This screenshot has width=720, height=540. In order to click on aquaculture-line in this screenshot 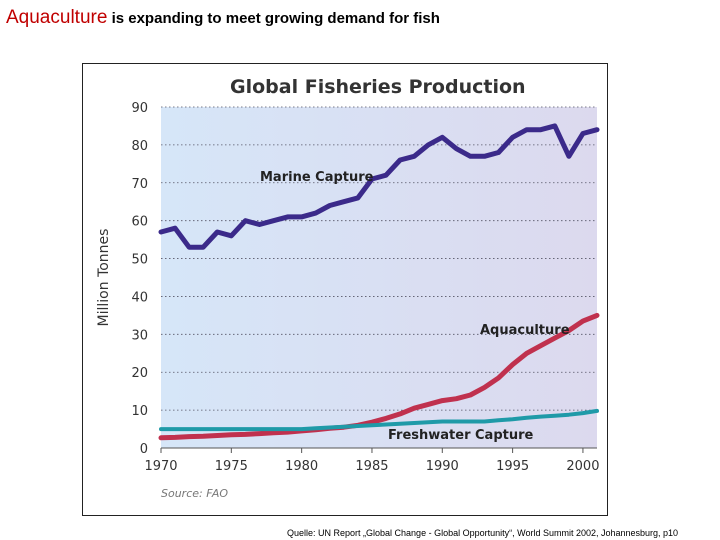, I will do `click(379, 376)`.